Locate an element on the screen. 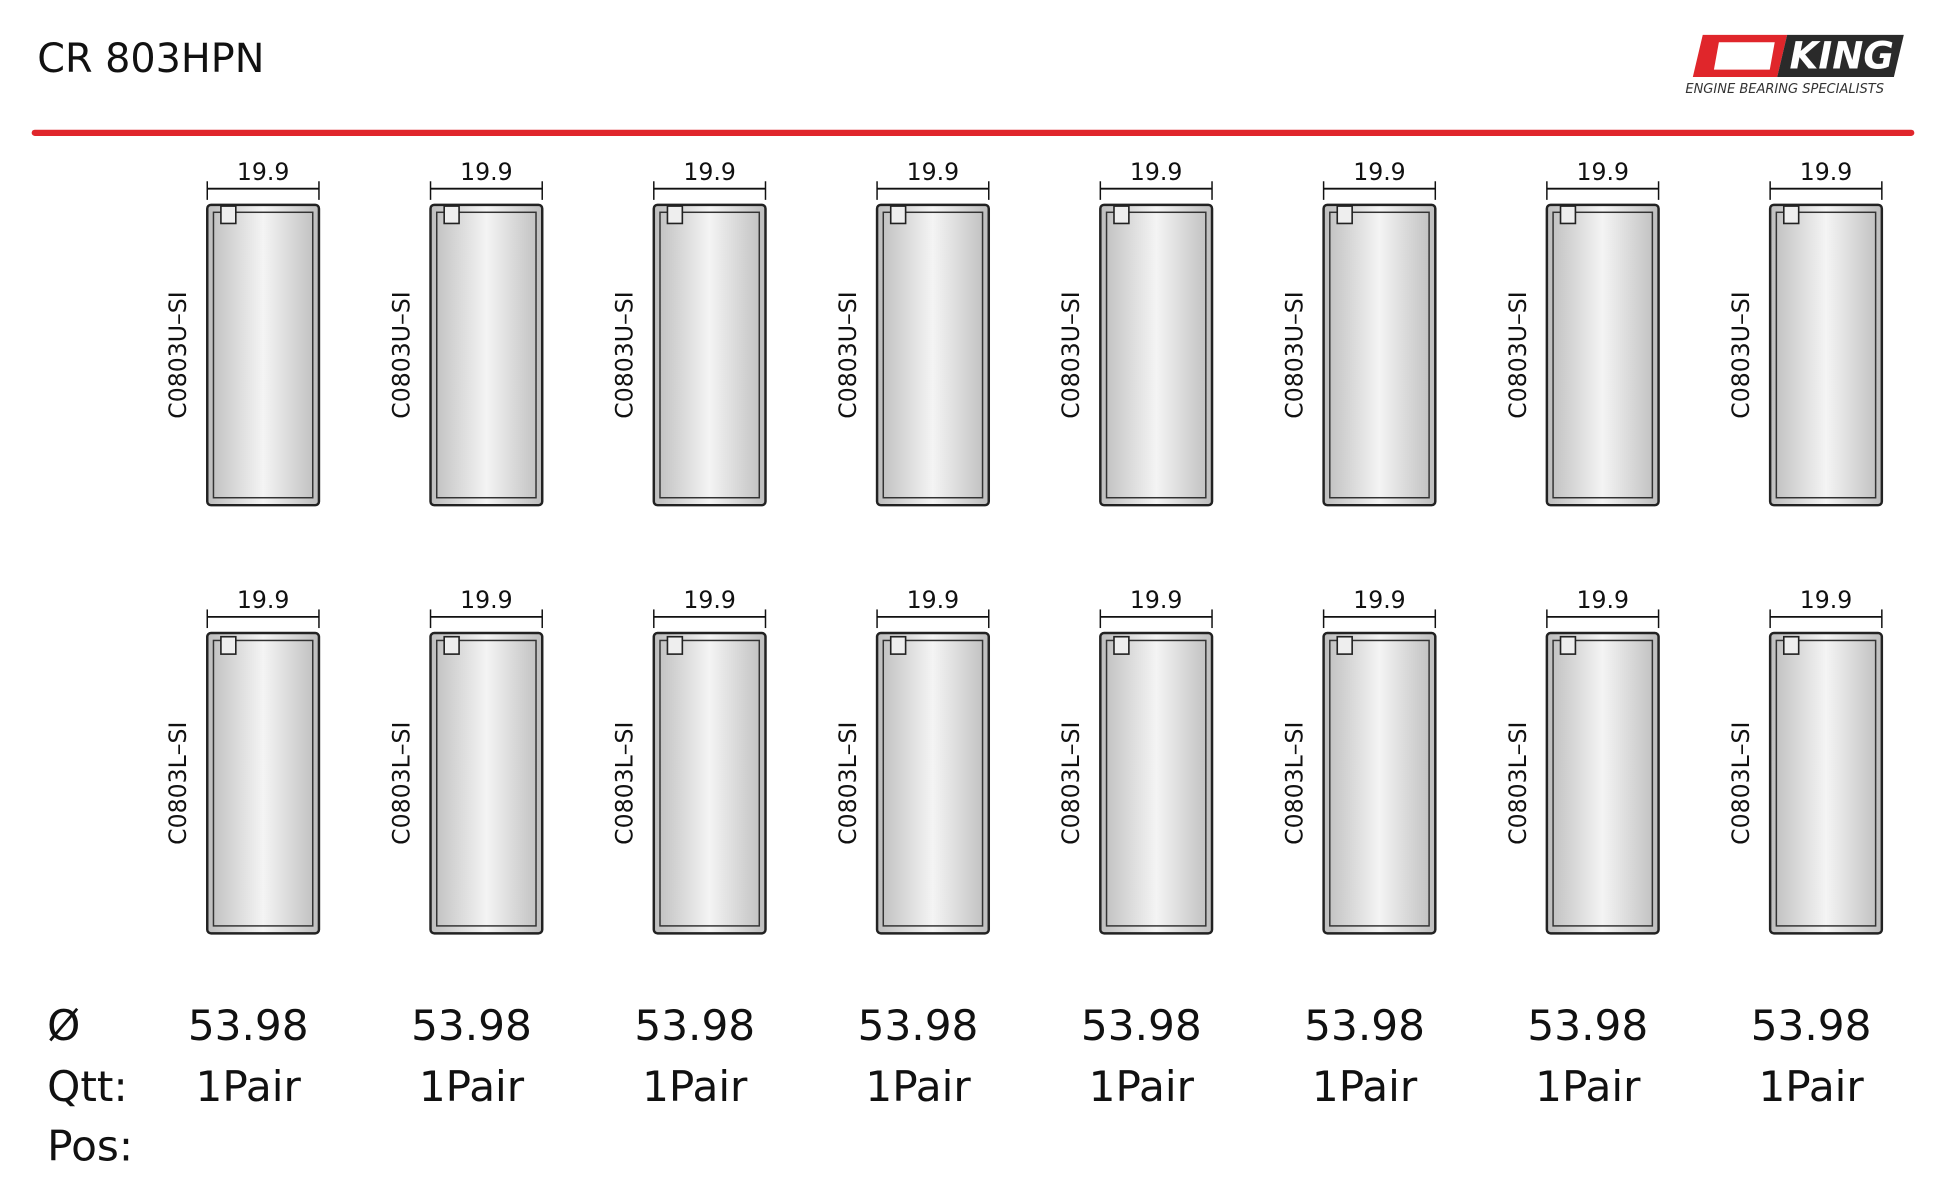 The height and width of the screenshot is (1199, 1946). diameter-label: Ø is located at coordinates (63, 1025).